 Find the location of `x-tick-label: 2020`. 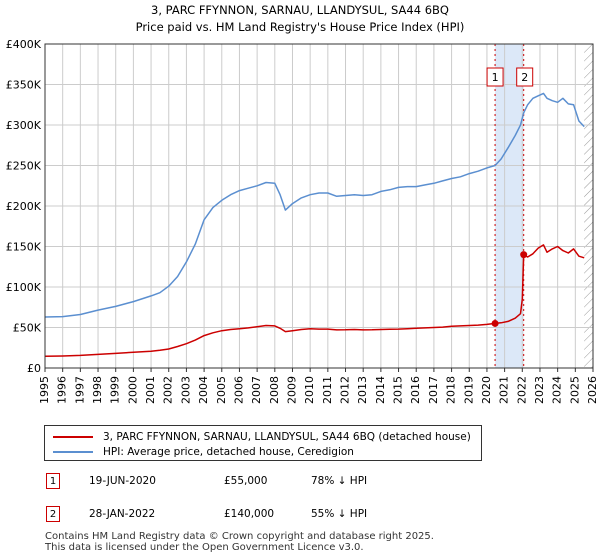

x-tick-label: 2020 is located at coordinates (486, 390).